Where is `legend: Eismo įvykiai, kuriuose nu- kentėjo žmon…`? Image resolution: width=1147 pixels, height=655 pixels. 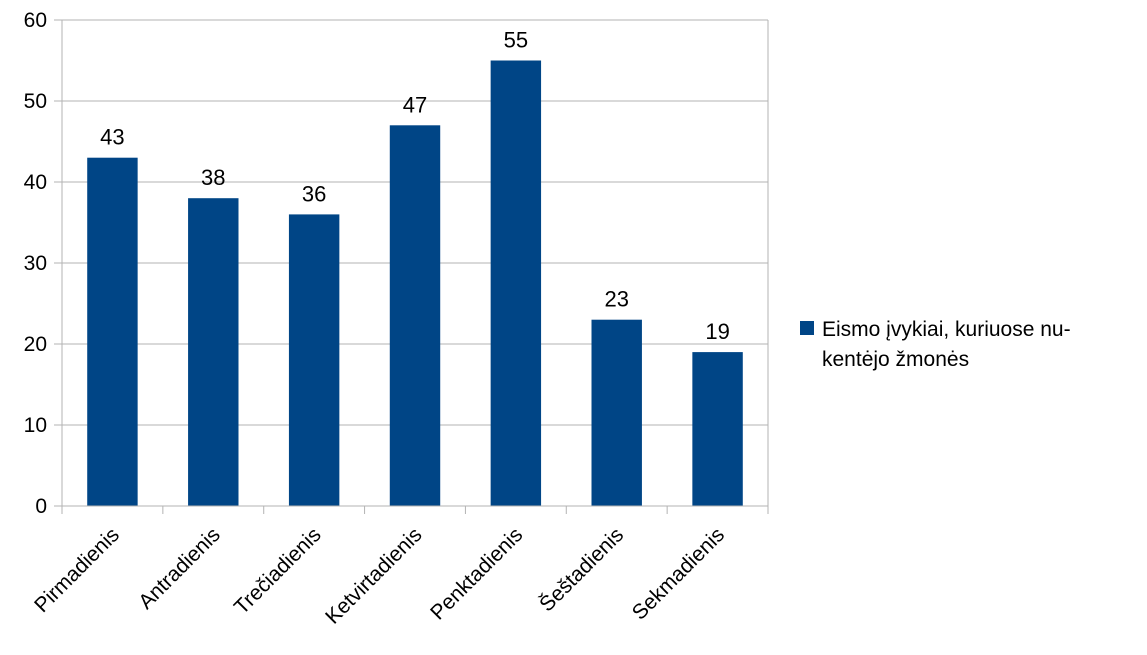
legend: Eismo įvykiai, kuriuose nu- kentėjo žmon… is located at coordinates (935, 344).